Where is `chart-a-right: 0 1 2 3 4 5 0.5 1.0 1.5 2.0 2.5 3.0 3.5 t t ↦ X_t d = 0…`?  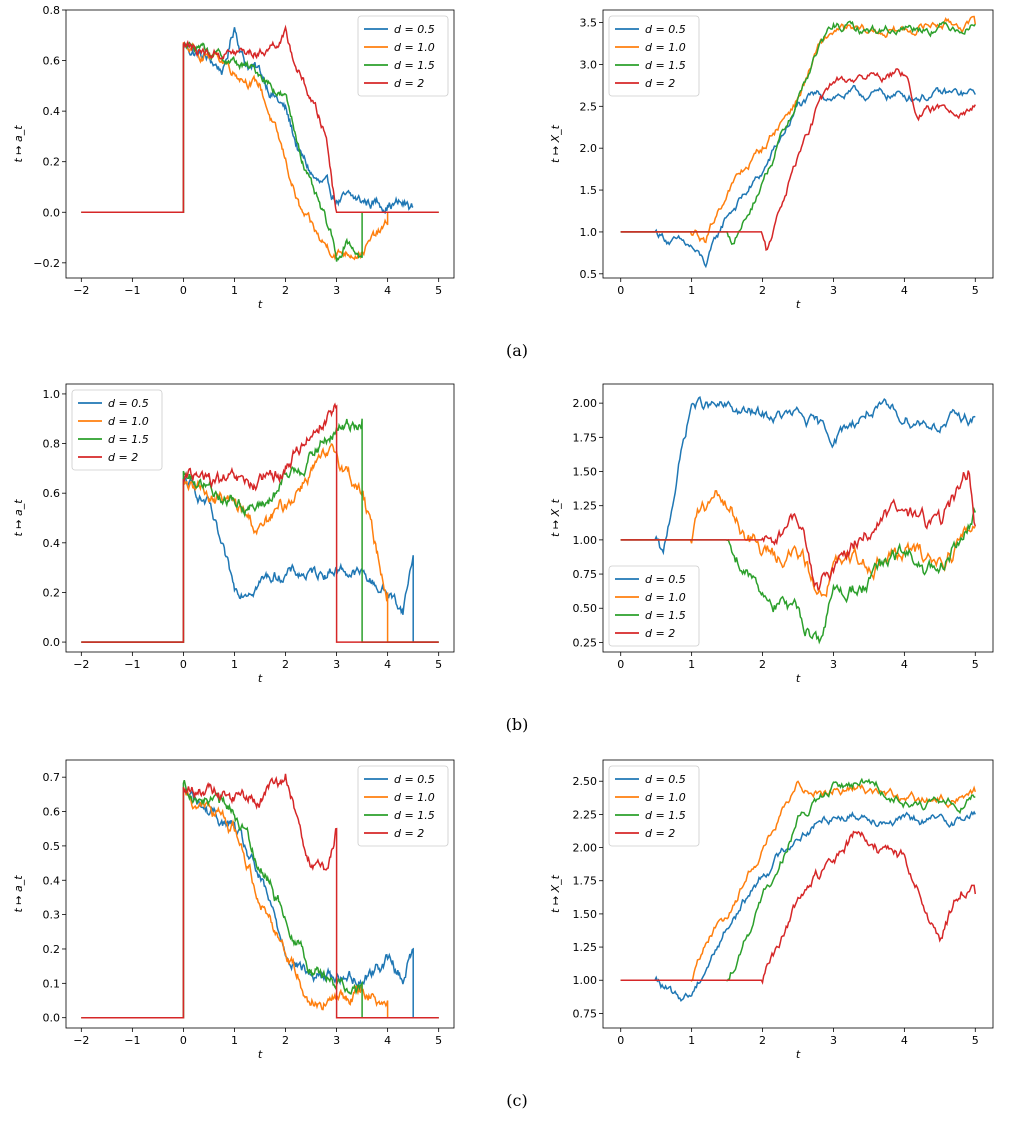
chart-a-right: 0 1 2 3 4 5 0.5 1.0 1.5 2.0 2.5 3.0 3.5 t t ↦ X_t d = 0… is located at coordinates (771, 160).